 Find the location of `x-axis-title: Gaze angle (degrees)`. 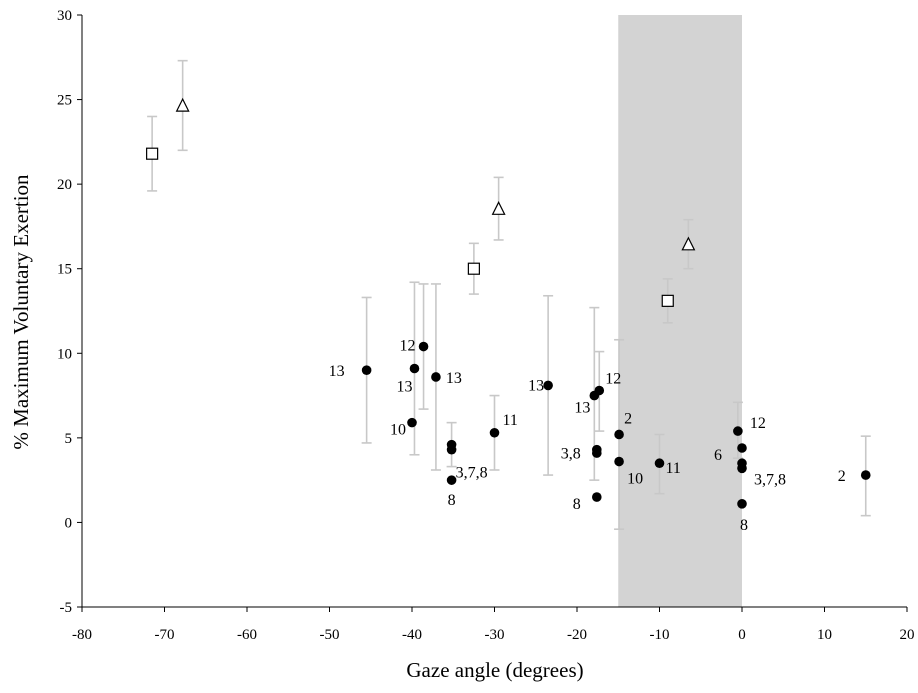

x-axis-title: Gaze angle (degrees) is located at coordinates (494, 670).